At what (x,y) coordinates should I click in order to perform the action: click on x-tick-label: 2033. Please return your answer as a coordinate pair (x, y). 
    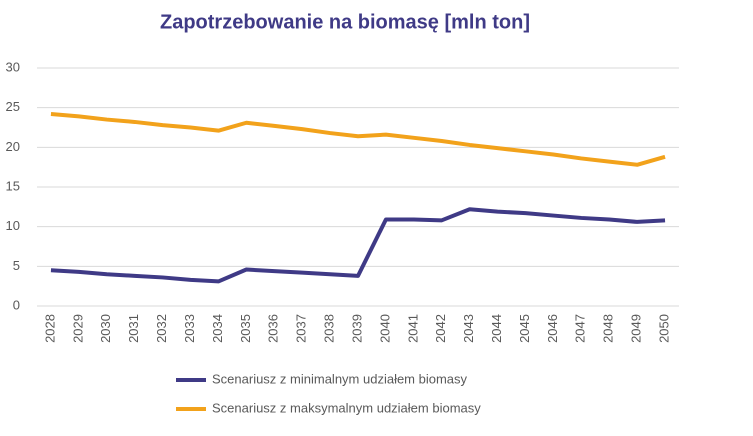
    Looking at the image, I should click on (189, 328).